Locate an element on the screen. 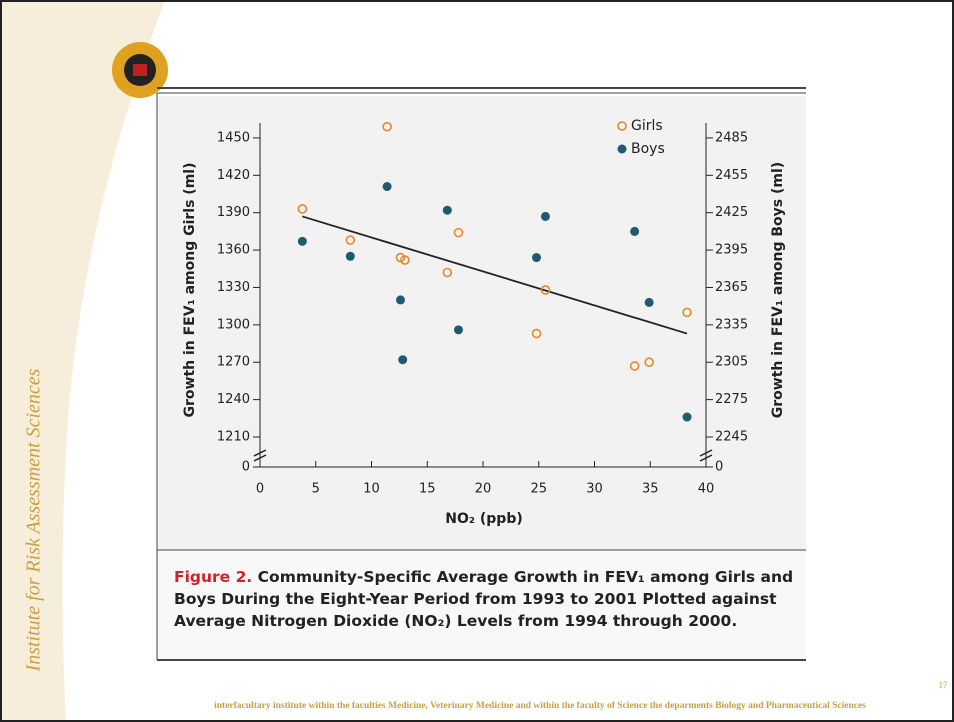 Image resolution: width=954 pixels, height=722 pixels. y-tick-label: 1330 is located at coordinates (233, 287).